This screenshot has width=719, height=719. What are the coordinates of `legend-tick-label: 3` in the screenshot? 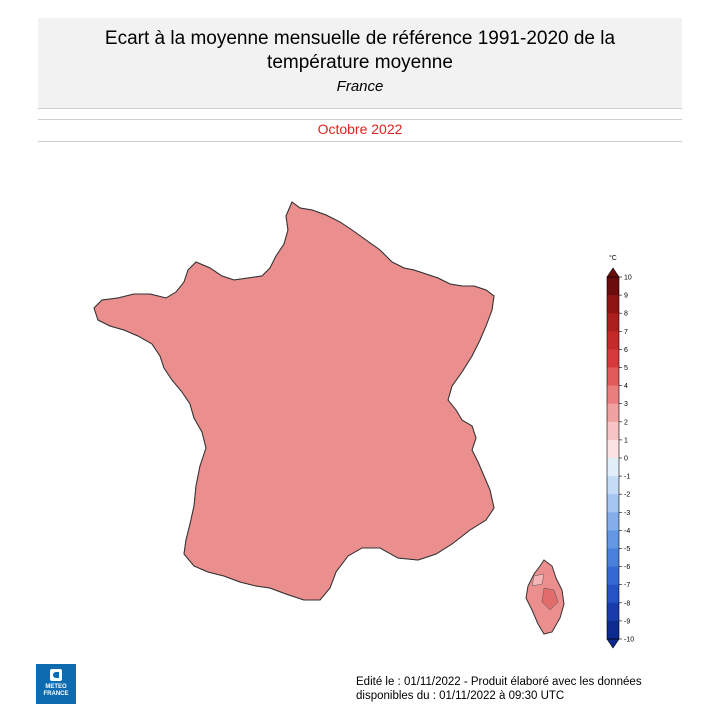 It's located at (626, 404).